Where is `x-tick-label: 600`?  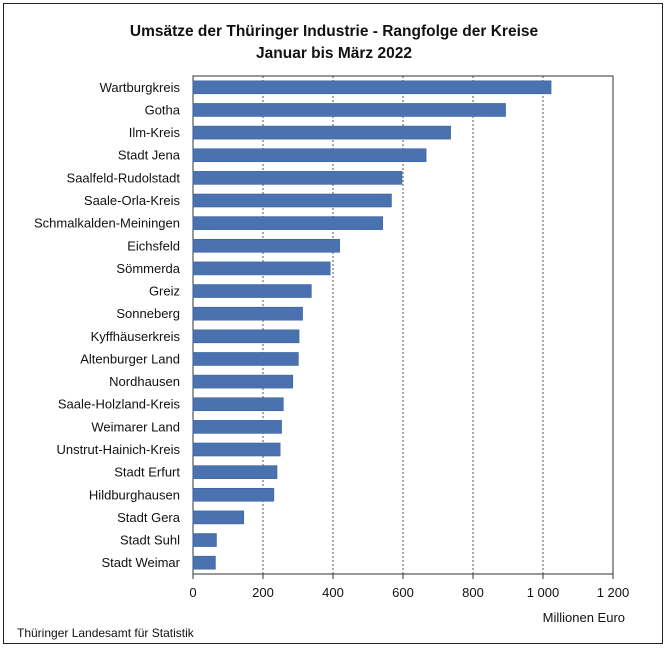
x-tick-label: 600 is located at coordinates (403, 592).